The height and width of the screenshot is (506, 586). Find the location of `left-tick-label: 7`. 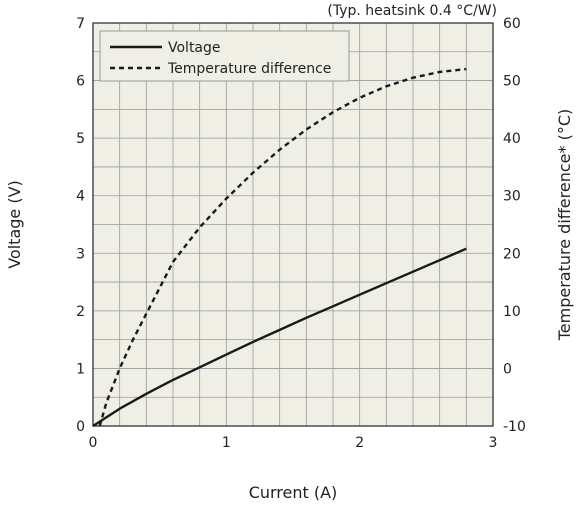

left-tick-label: 7 is located at coordinates (80, 24).